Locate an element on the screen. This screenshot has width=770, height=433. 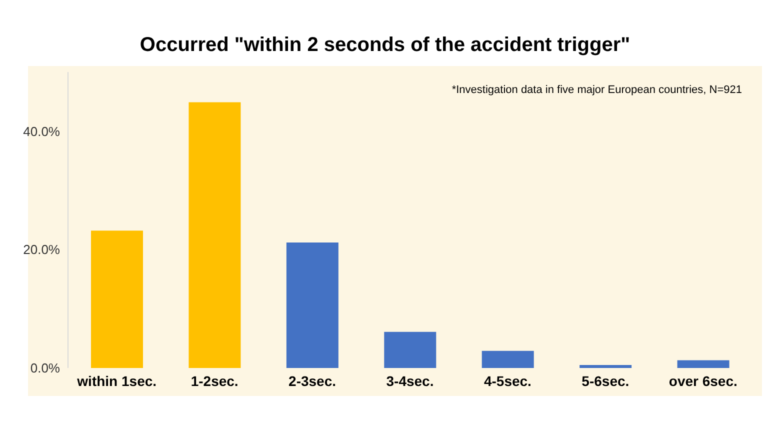
chart-title: Occurred "within 2 seconds of the accident trigger" is located at coordinates (385, 45).